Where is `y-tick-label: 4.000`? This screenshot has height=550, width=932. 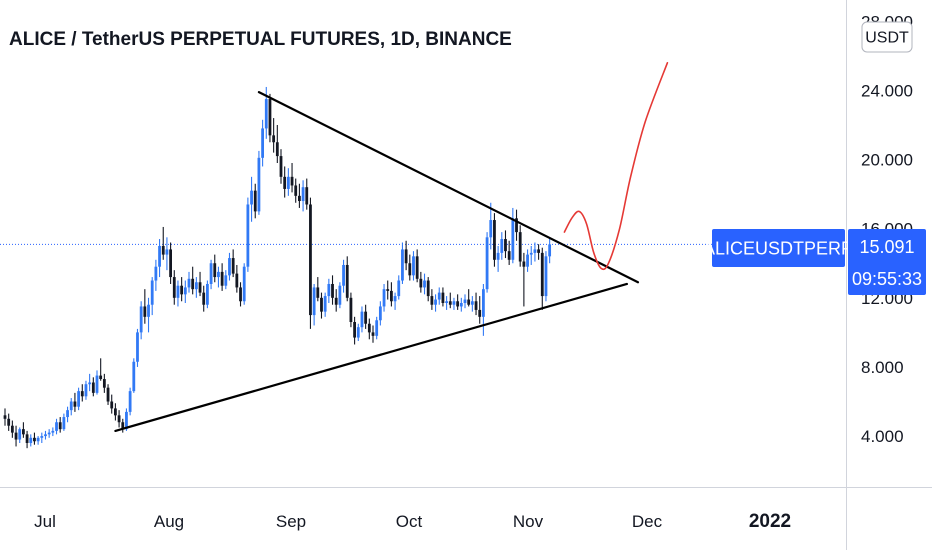 y-tick-label: 4.000 is located at coordinates (882, 436).